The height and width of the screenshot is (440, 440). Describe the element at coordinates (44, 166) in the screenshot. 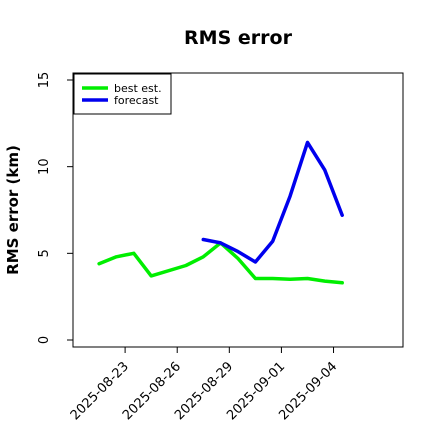

I see `y-tick-label: 10` at that location.